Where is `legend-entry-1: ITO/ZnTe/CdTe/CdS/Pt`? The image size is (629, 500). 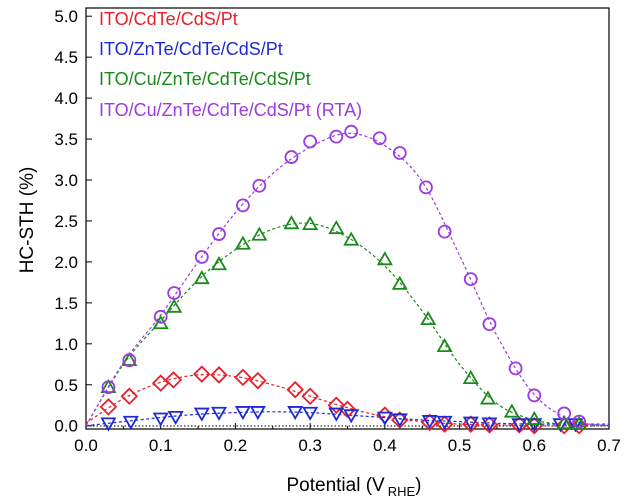
legend-entry-1: ITO/ZnTe/CdTe/CdS/Pt is located at coordinates (191, 49).